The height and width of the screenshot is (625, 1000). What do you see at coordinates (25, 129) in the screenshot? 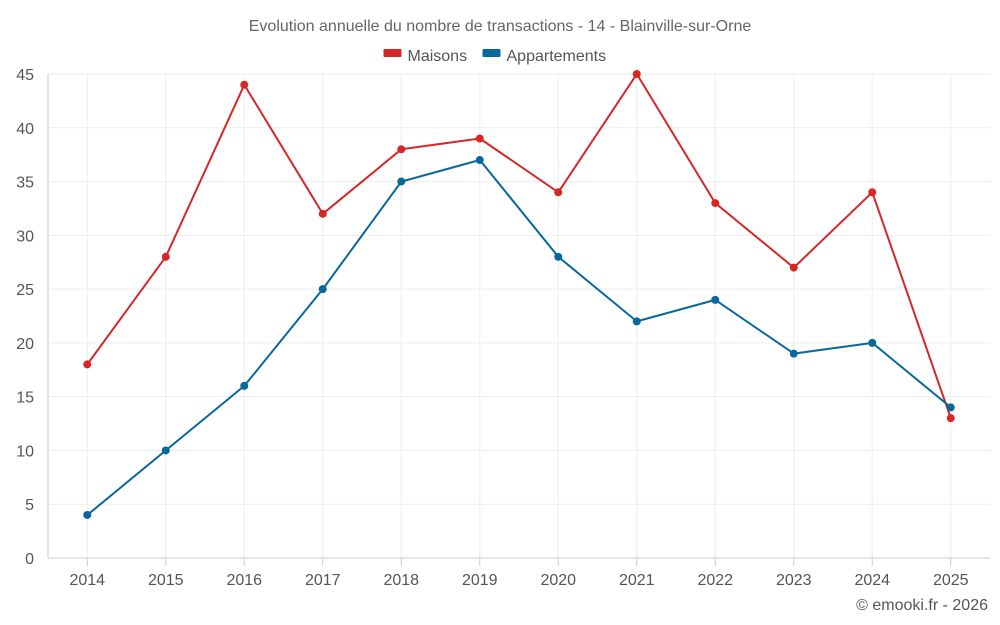
I see `y-tick-label: 40` at bounding box center [25, 129].